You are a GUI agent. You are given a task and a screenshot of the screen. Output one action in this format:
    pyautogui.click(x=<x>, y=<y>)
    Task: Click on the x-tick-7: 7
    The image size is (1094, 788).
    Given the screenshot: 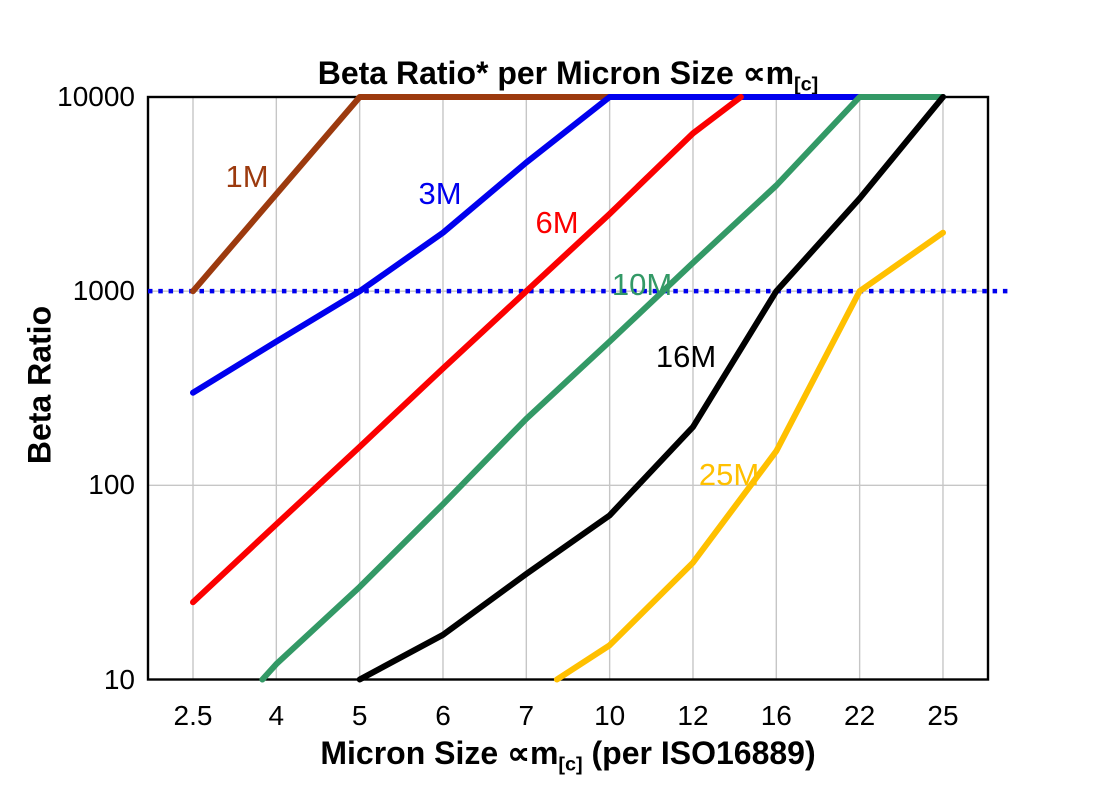 What is the action you would take?
    pyautogui.click(x=526, y=715)
    